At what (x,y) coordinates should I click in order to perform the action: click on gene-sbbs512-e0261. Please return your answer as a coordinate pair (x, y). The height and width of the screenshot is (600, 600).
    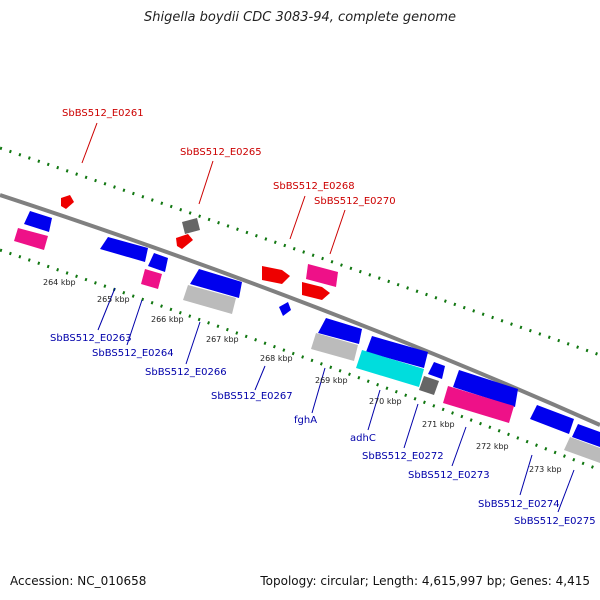
    Looking at the image, I should click on (67, 202).